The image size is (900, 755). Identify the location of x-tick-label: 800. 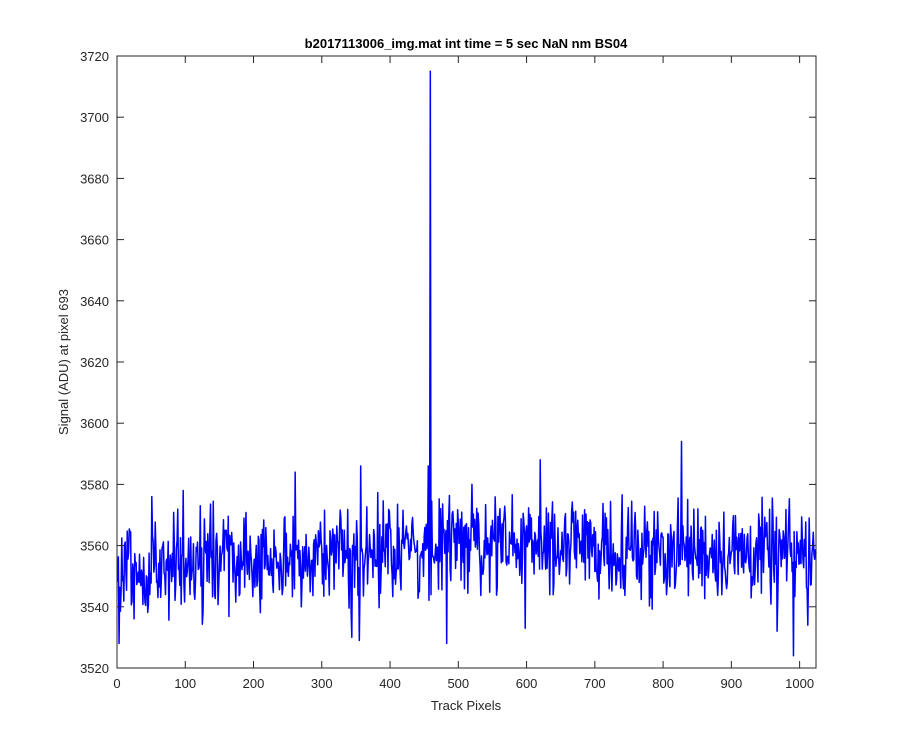
(663, 683).